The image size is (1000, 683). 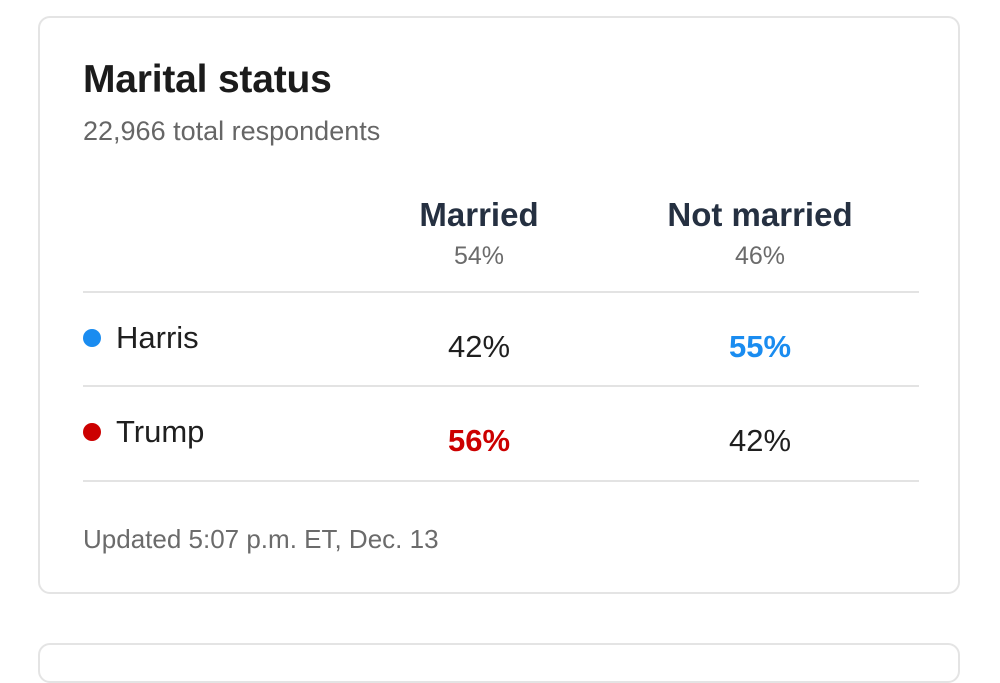 I want to click on column-share: 46%, so click(x=760, y=256).